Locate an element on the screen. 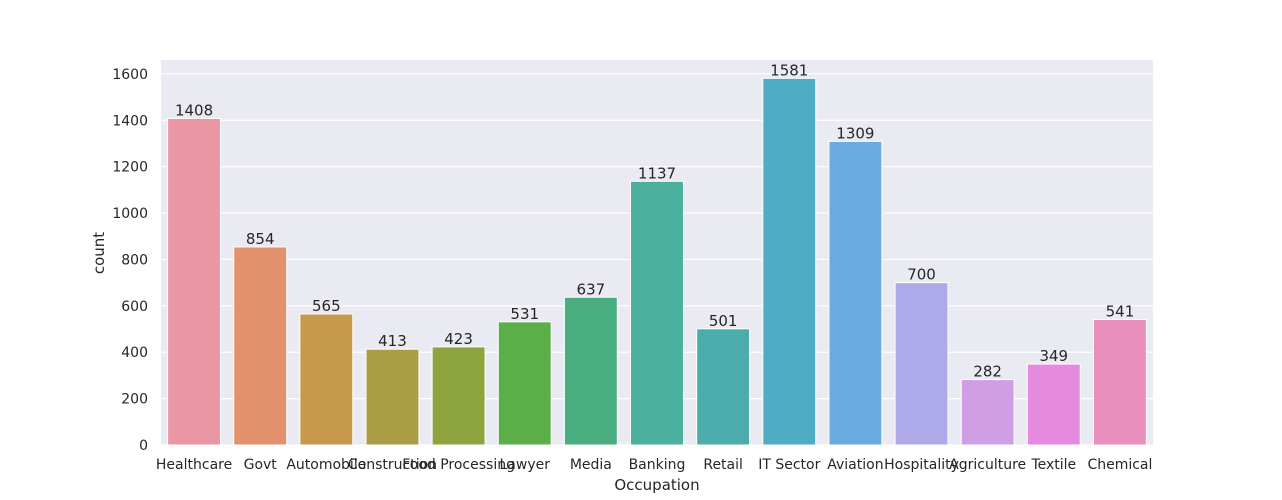 This screenshot has height=500, width=1282. bar-value-label: 700 is located at coordinates (921, 275).